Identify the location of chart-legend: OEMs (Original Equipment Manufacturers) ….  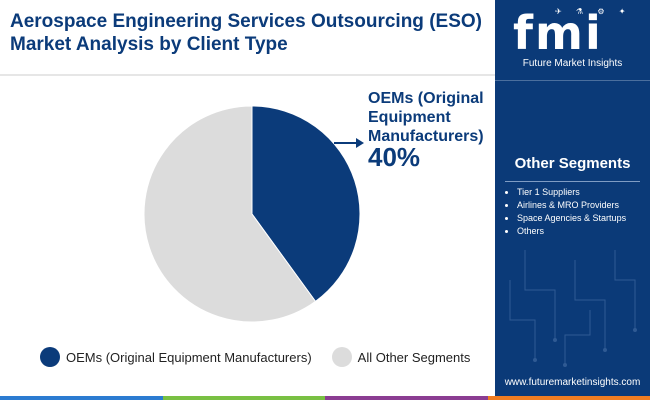
(265, 357).